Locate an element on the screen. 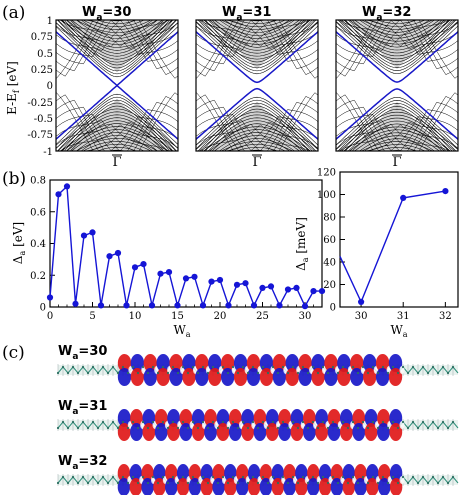  y-tick-label: 120 is located at coordinates (326, 173).